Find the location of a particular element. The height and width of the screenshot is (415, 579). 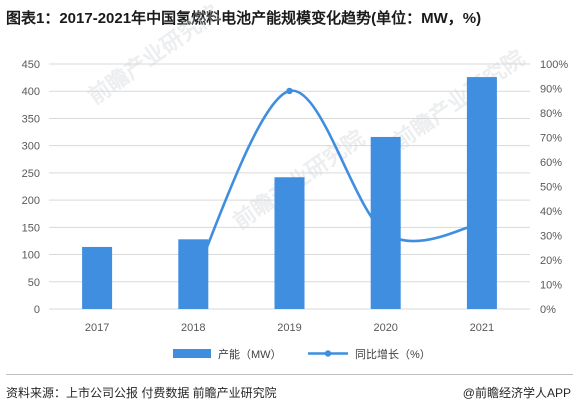

x-axis: 2017 2018 2019 2020 2021 is located at coordinates (289, 328).